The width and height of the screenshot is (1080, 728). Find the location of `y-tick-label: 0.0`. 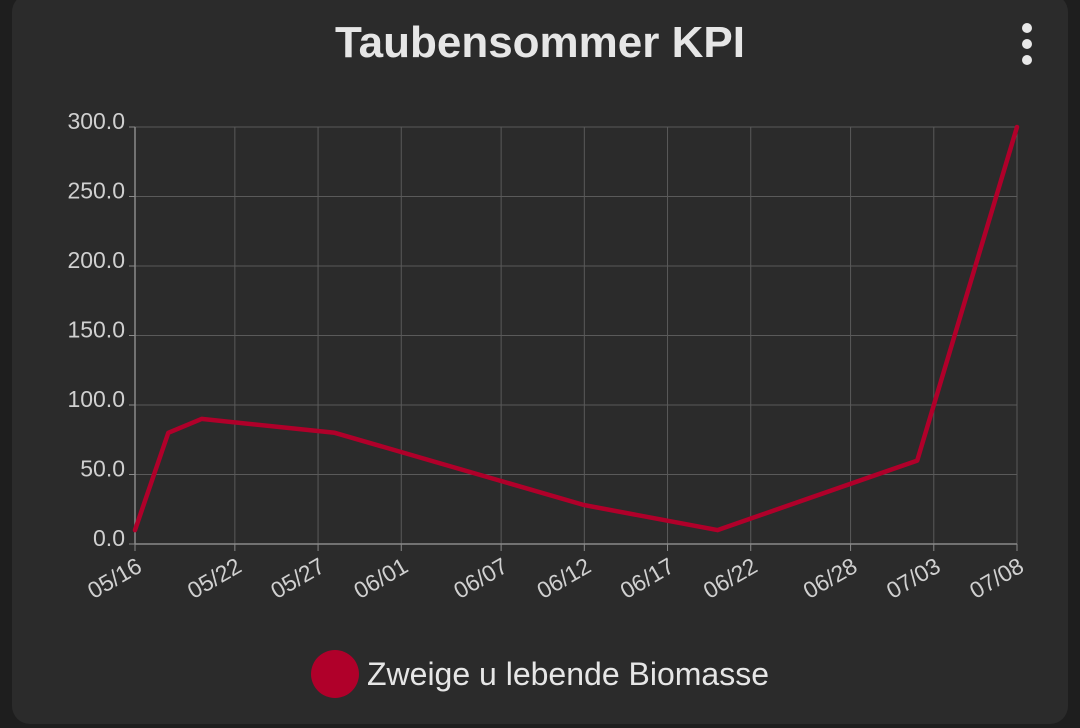

y-tick-label: 0.0 is located at coordinates (109, 538).